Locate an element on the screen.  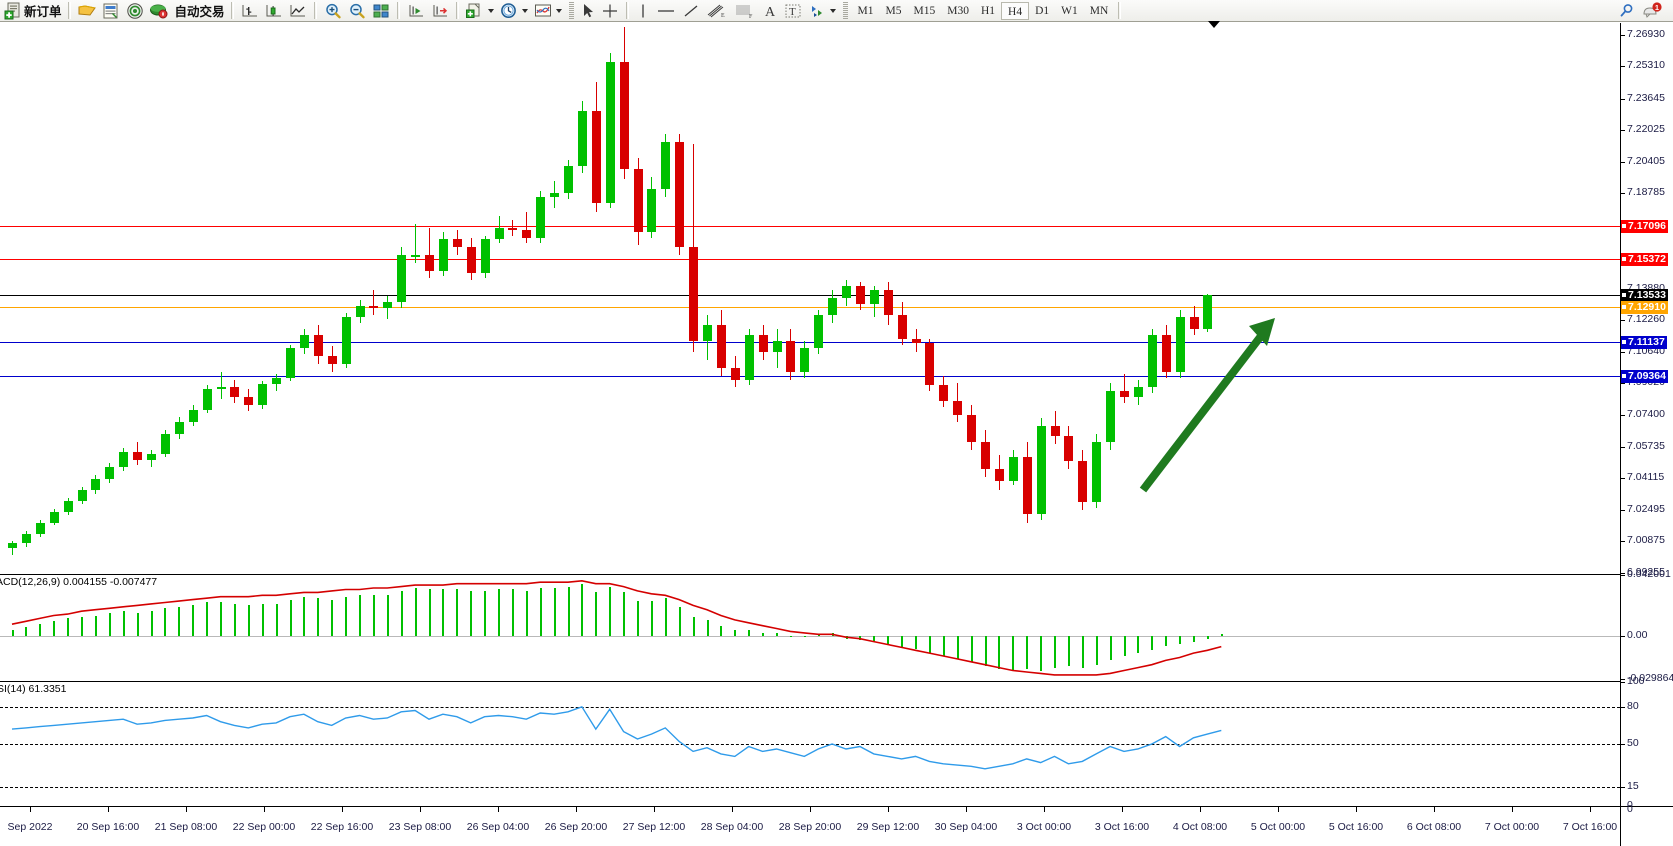
zoom-in-button is located at coordinates (333, 11).